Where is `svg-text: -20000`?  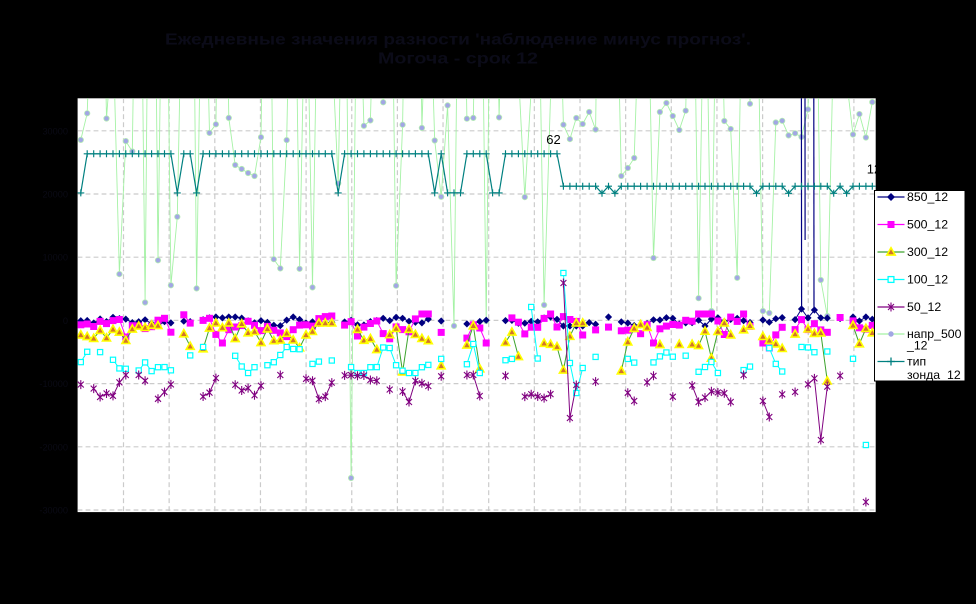
svg-text: -20000 is located at coordinates (53, 447).